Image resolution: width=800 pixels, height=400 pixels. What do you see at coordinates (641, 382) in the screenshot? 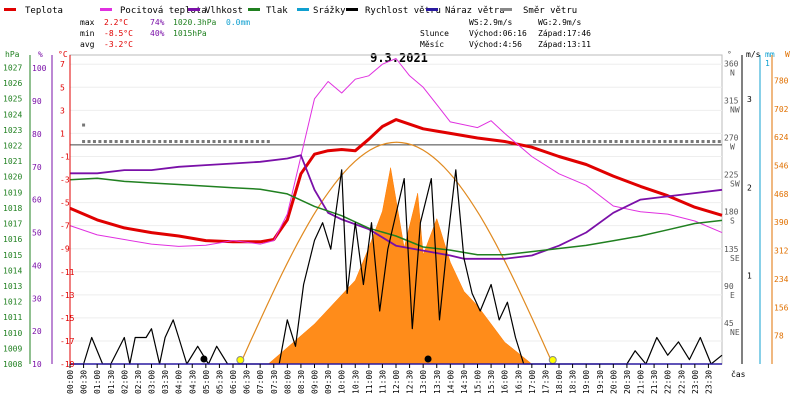
I see `x-tick-label: 21:00` at bounding box center [641, 382].